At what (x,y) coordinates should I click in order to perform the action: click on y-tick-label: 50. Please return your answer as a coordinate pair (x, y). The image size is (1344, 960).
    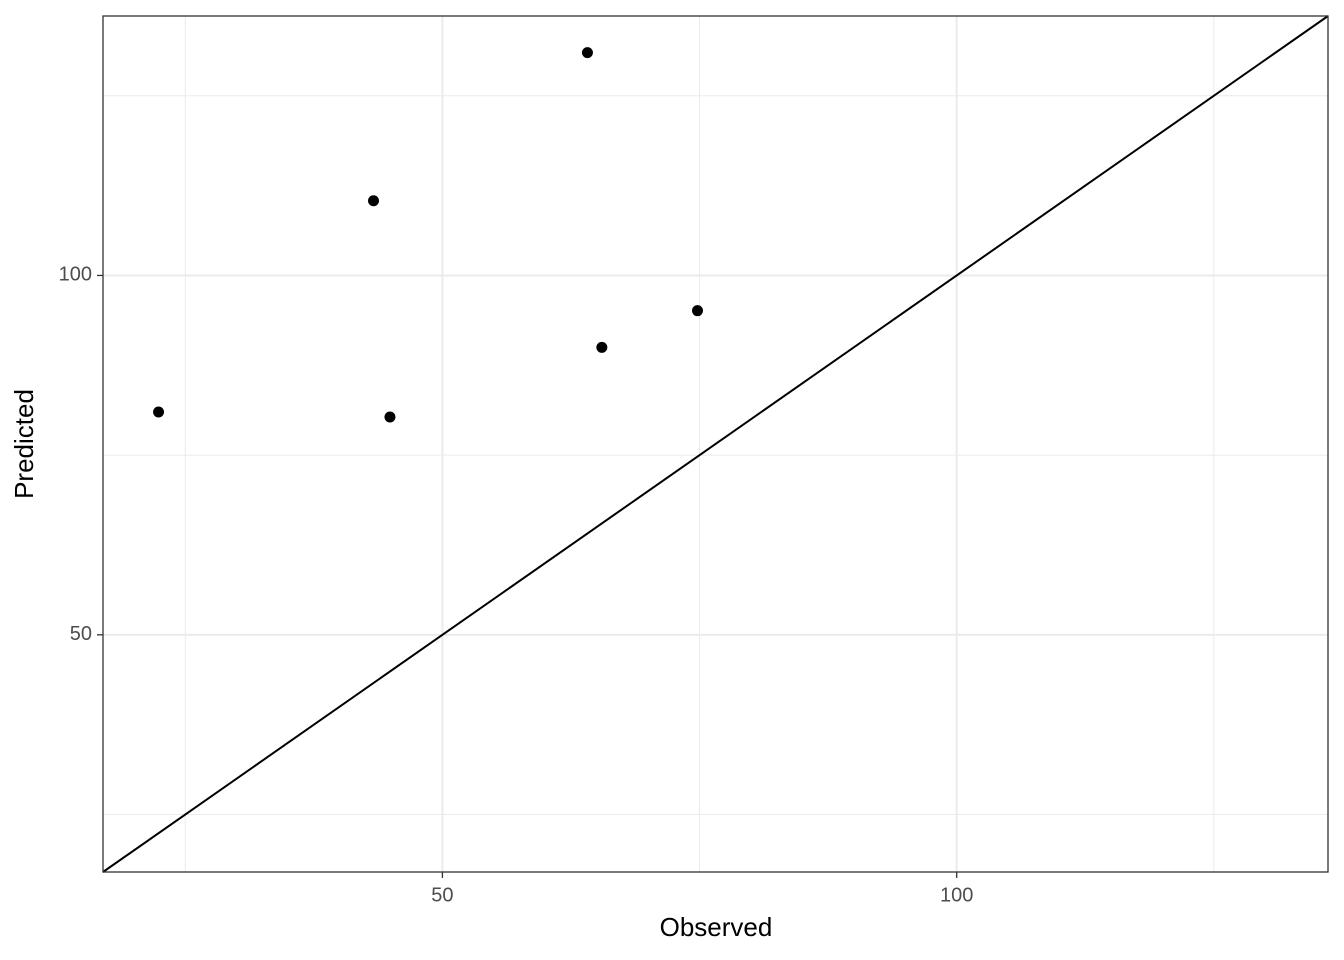
    Looking at the image, I should click on (81, 634).